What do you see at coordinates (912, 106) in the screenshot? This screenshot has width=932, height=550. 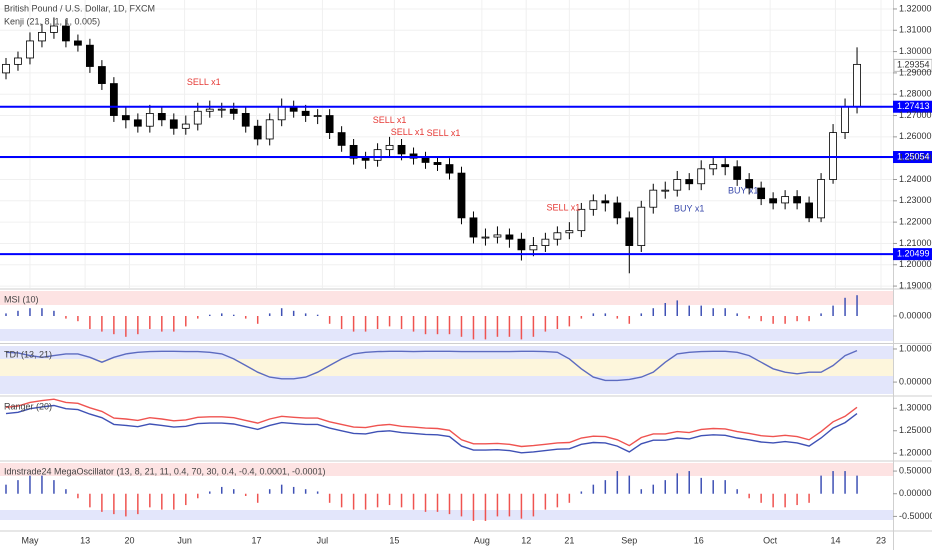 I see `level-label-box` at bounding box center [912, 106].